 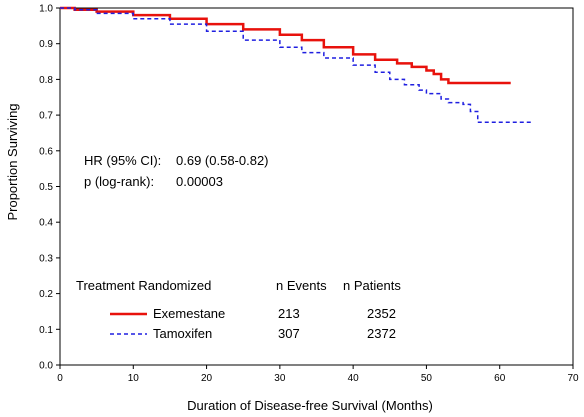 I want to click on y-tick-label: 0.2, so click(x=46, y=294).